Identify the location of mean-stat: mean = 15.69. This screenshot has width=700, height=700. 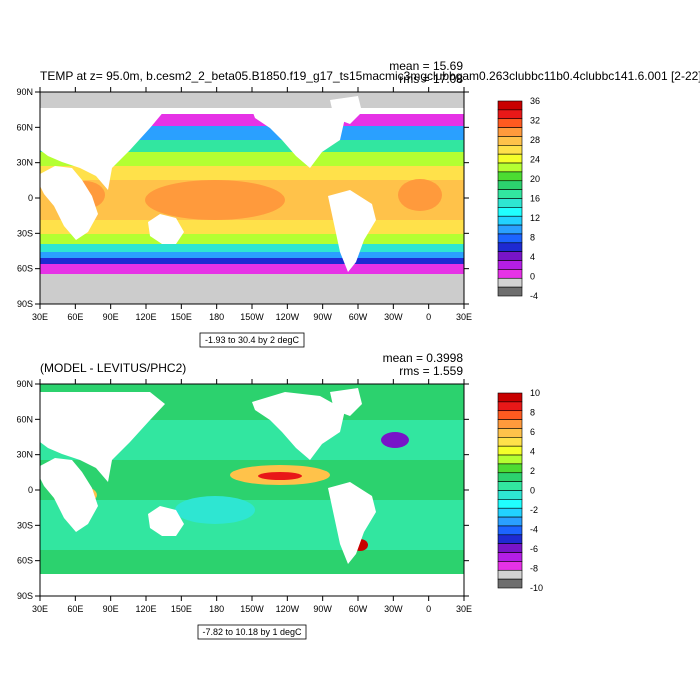
(426, 66).